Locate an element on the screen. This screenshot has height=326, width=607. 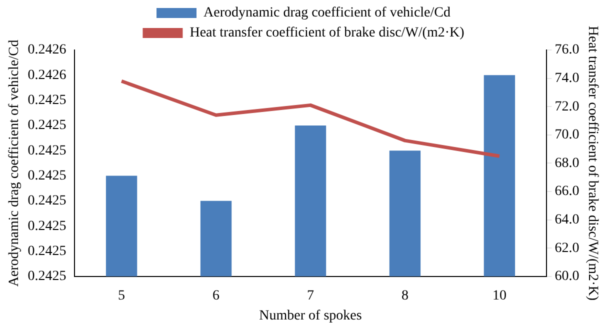
y2-tick-label: 60.0 is located at coordinates (567, 276).